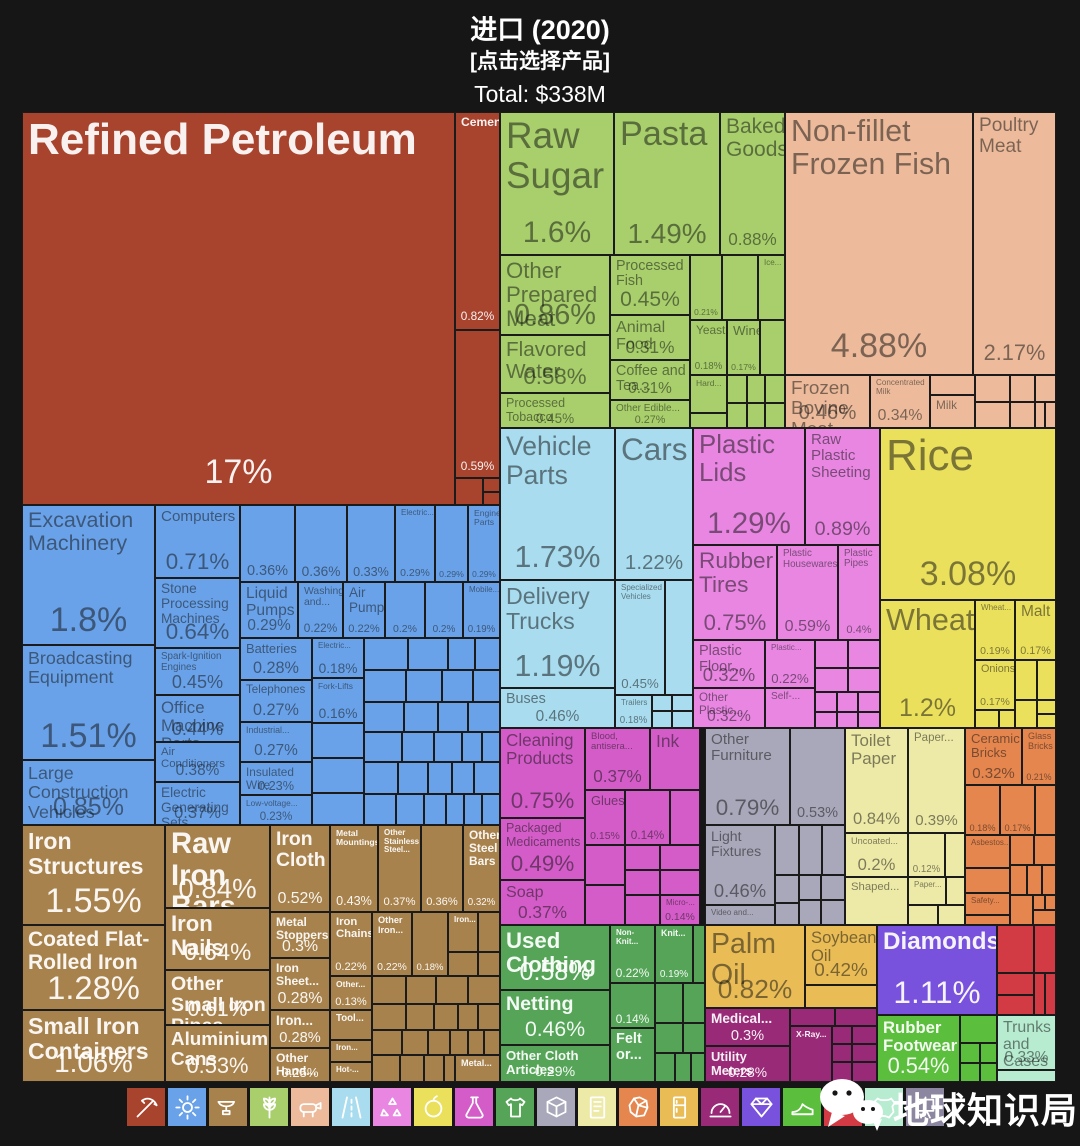 This screenshot has height=1146, width=1080. What do you see at coordinates (481, 610) in the screenshot?
I see `cell-mobile: Mobile... 0.19%` at bounding box center [481, 610].